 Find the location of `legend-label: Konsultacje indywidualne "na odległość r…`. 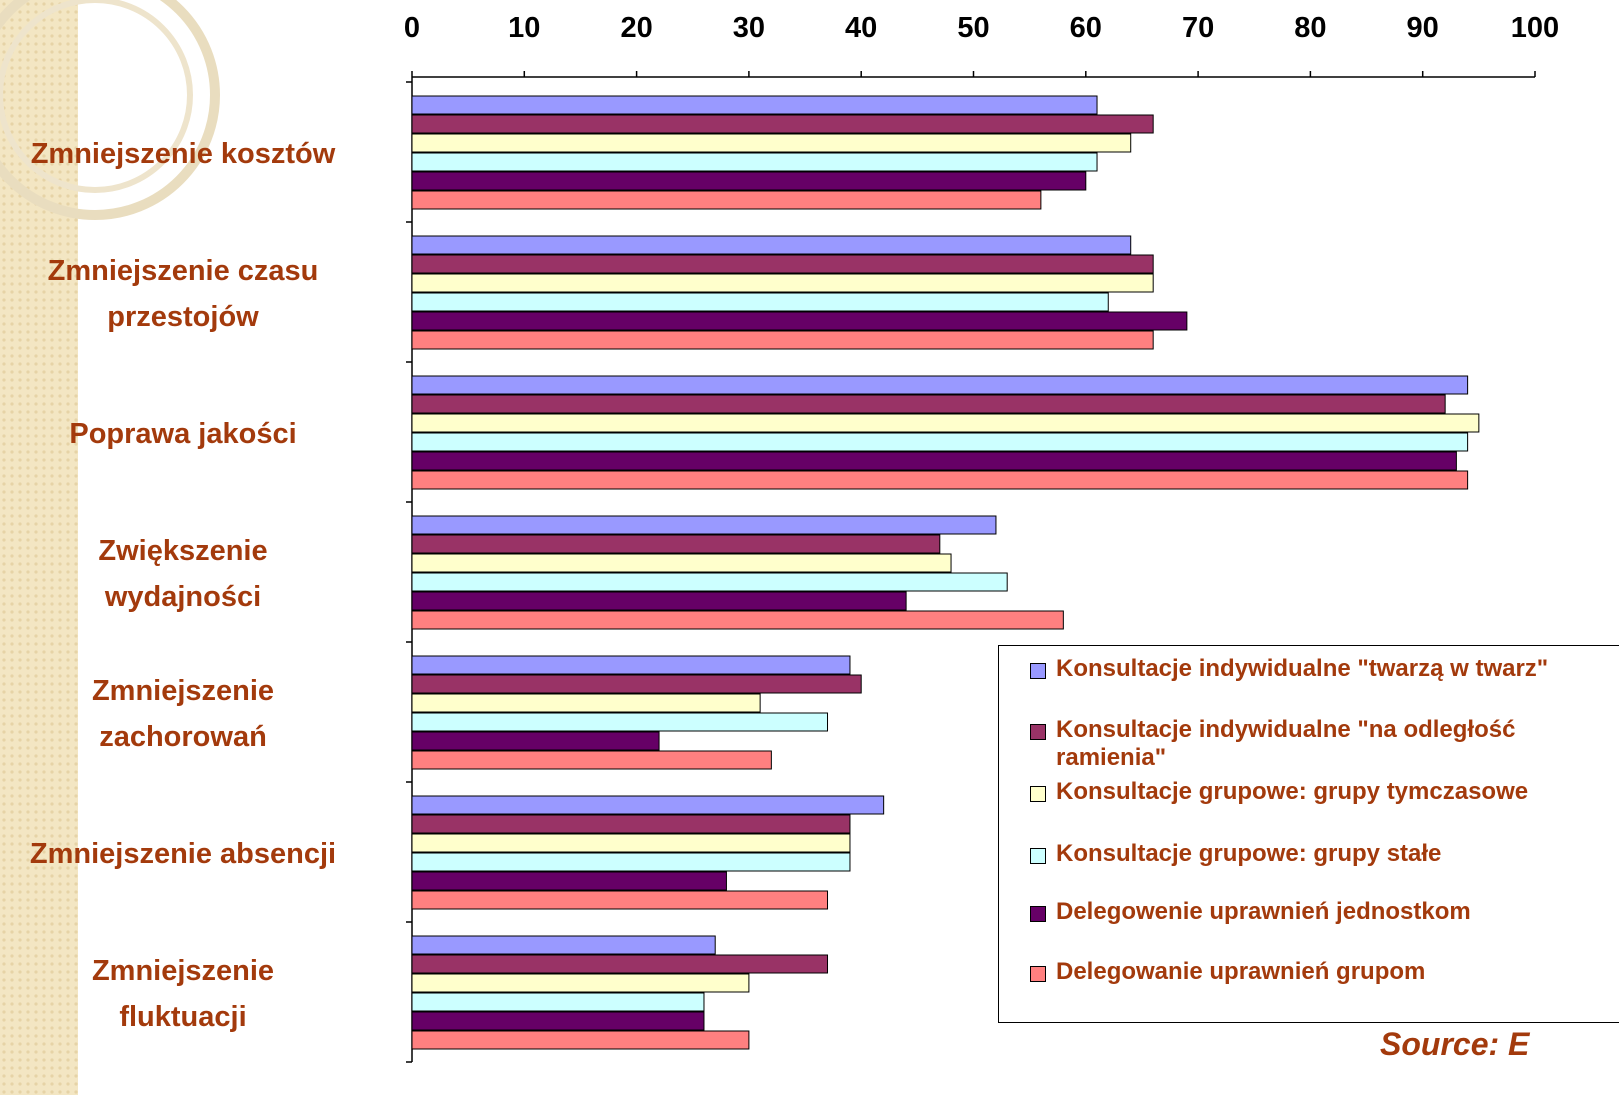

legend-label: Konsultacje indywidualne "na odległość r… is located at coordinates (1286, 743).